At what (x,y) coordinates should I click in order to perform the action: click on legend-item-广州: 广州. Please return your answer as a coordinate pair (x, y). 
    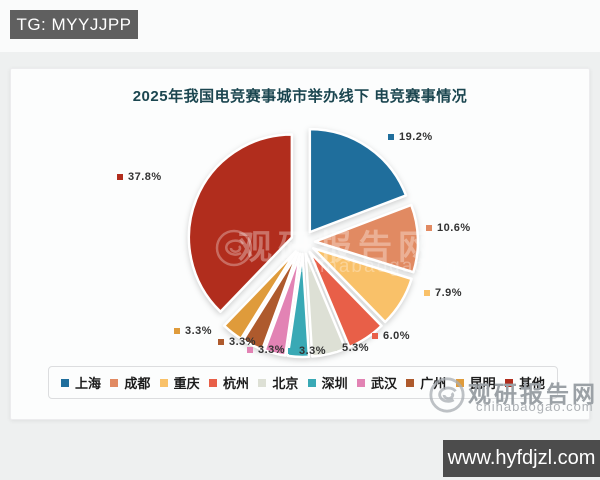
    Looking at the image, I should click on (426, 382).